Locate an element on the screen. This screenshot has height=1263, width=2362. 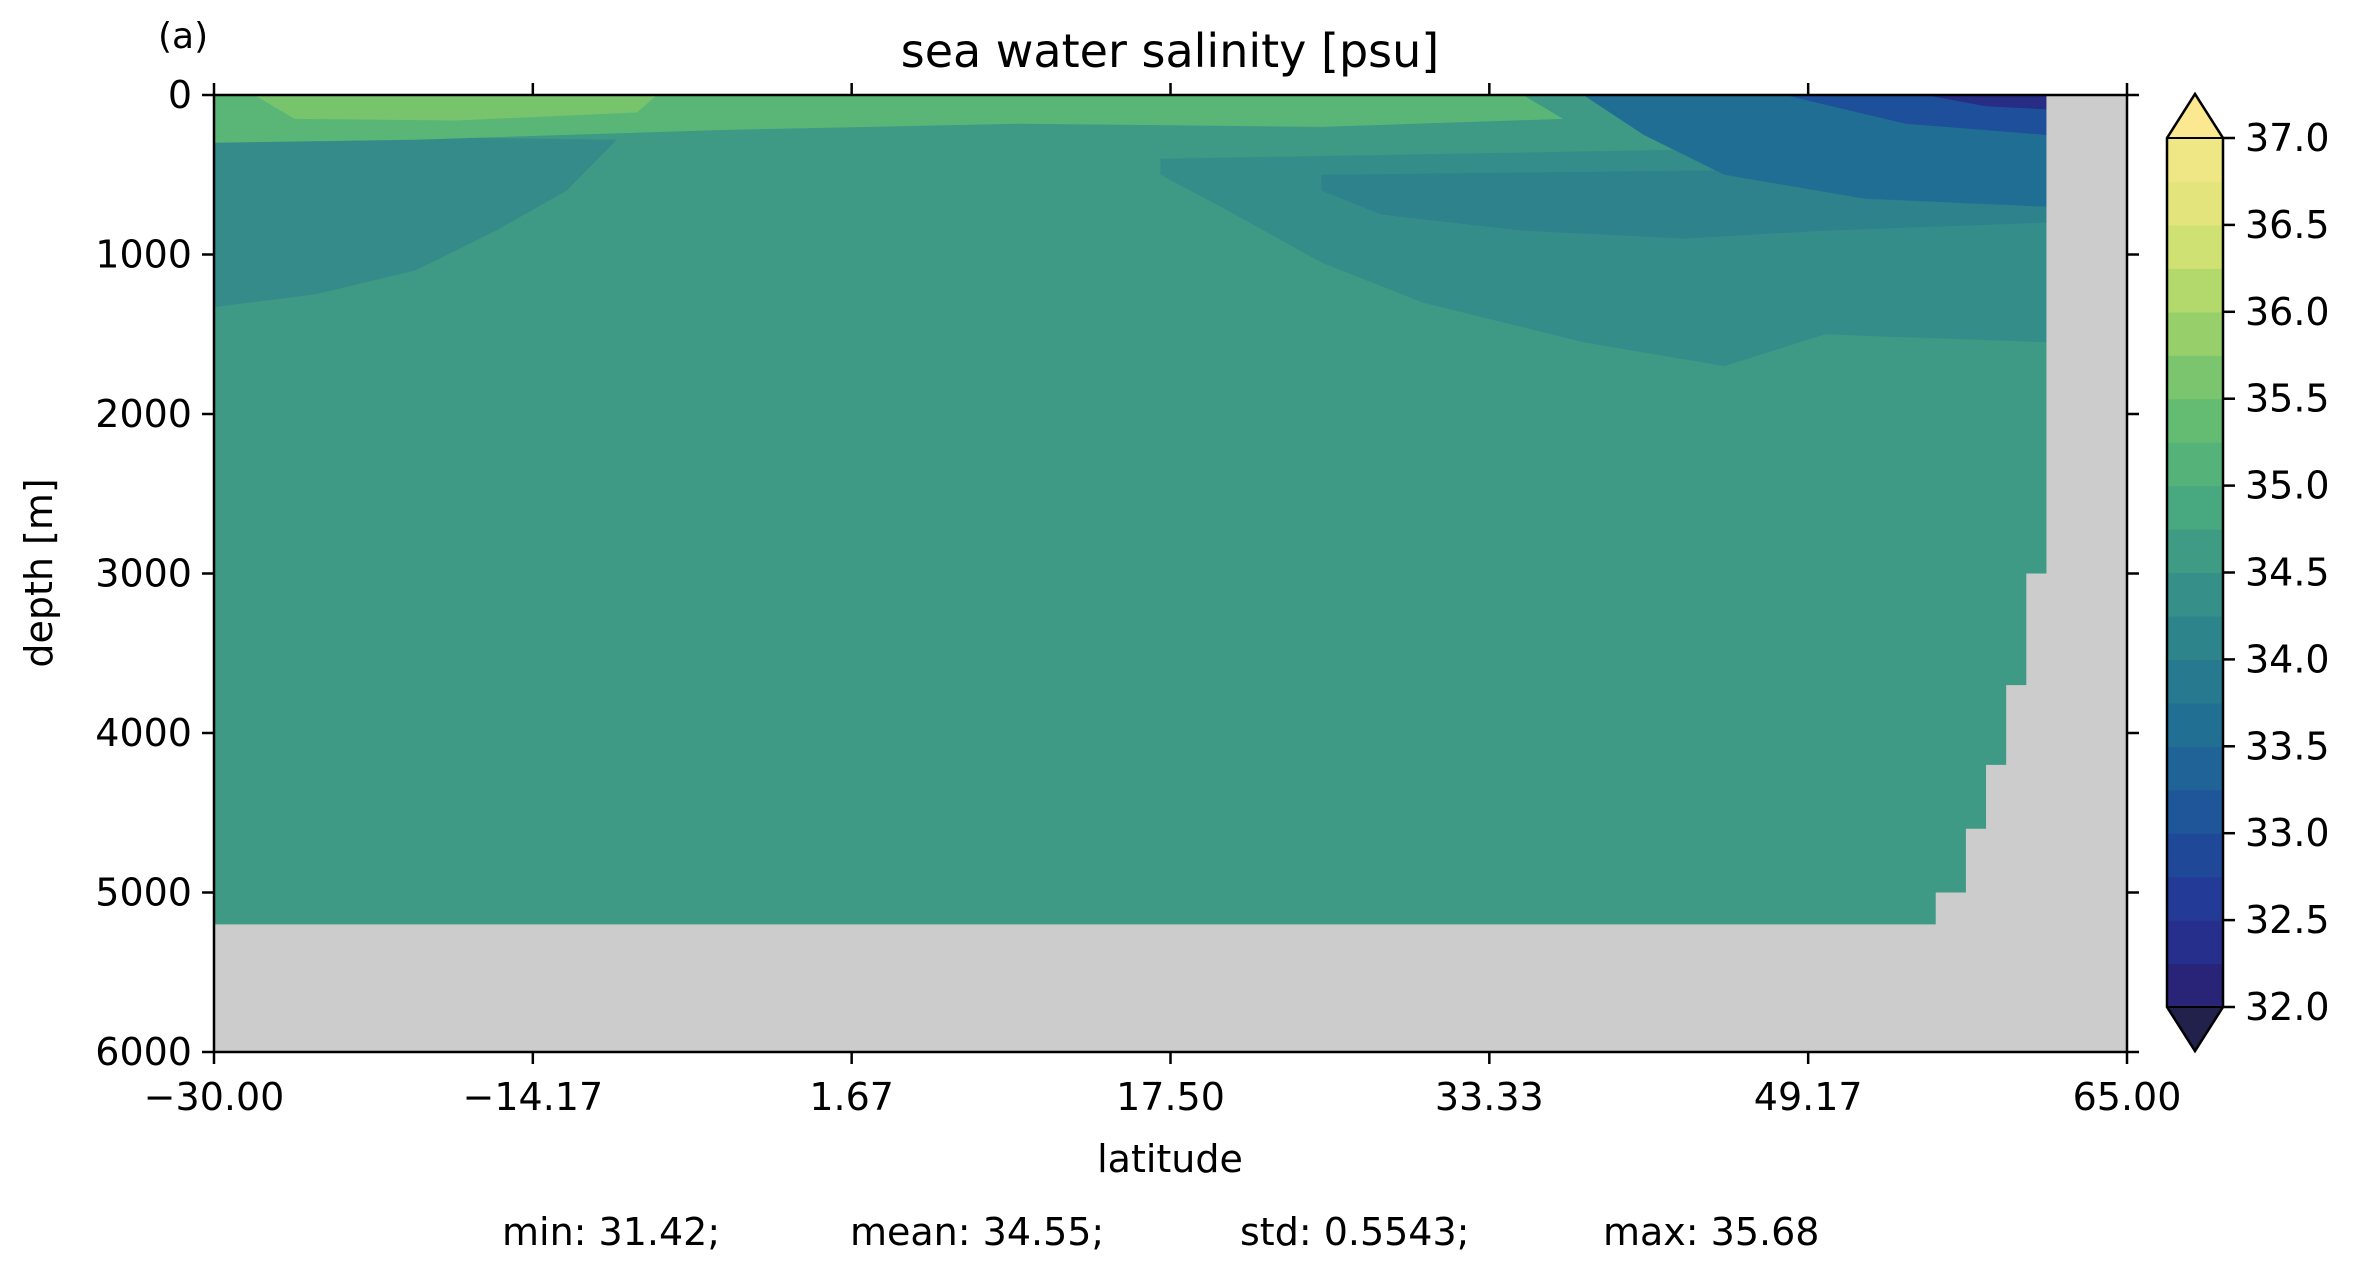
colorbar-tick-label: 36.5 is located at coordinates (2287, 225).